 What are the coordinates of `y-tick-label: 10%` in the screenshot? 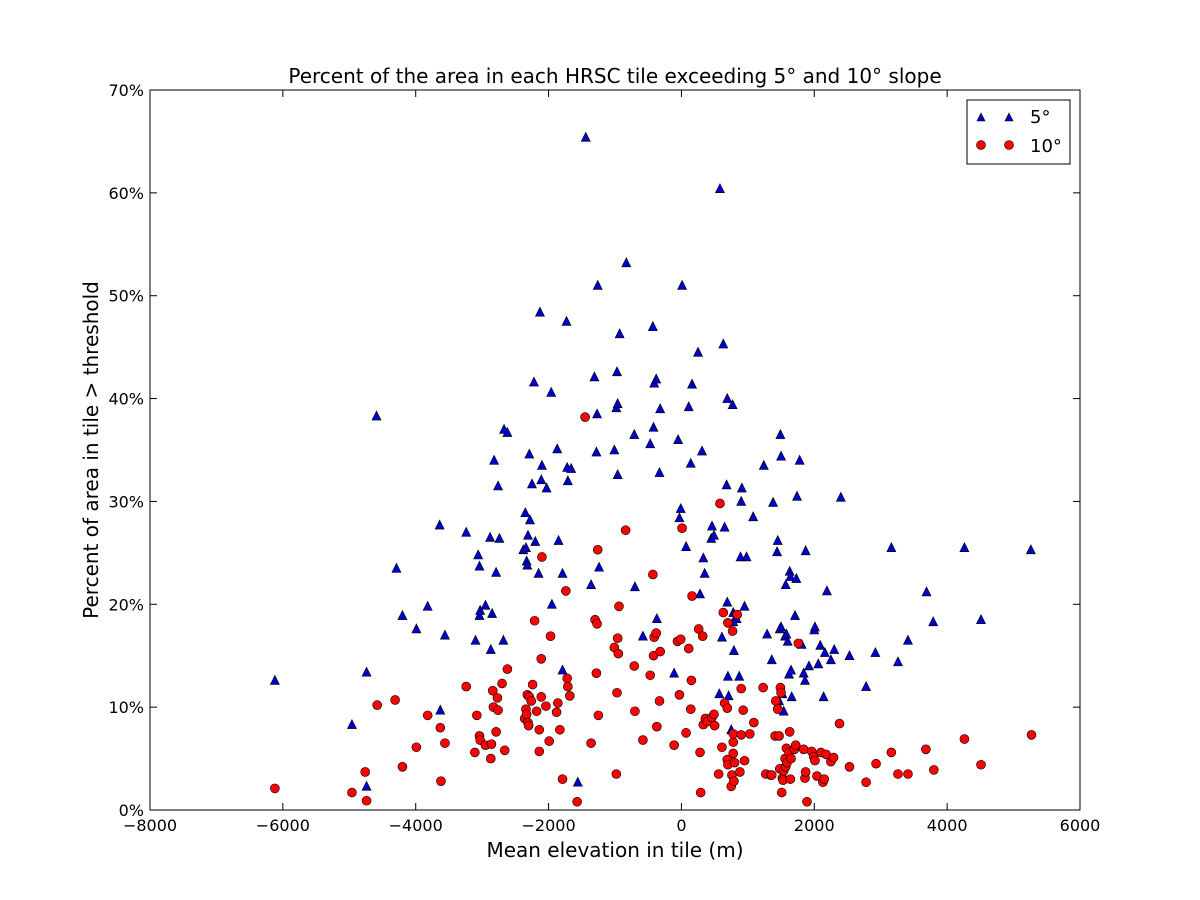 It's located at (126, 707).